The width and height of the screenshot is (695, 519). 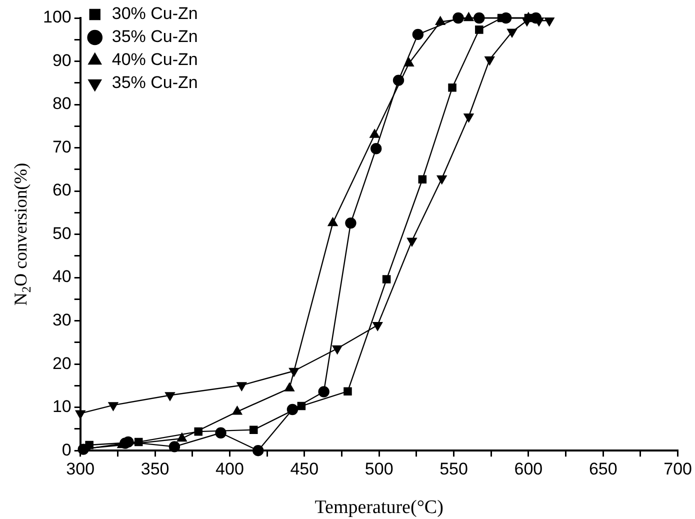 What do you see at coordinates (454, 468) in the screenshot?
I see `x-tick-label: 550` at bounding box center [454, 468].